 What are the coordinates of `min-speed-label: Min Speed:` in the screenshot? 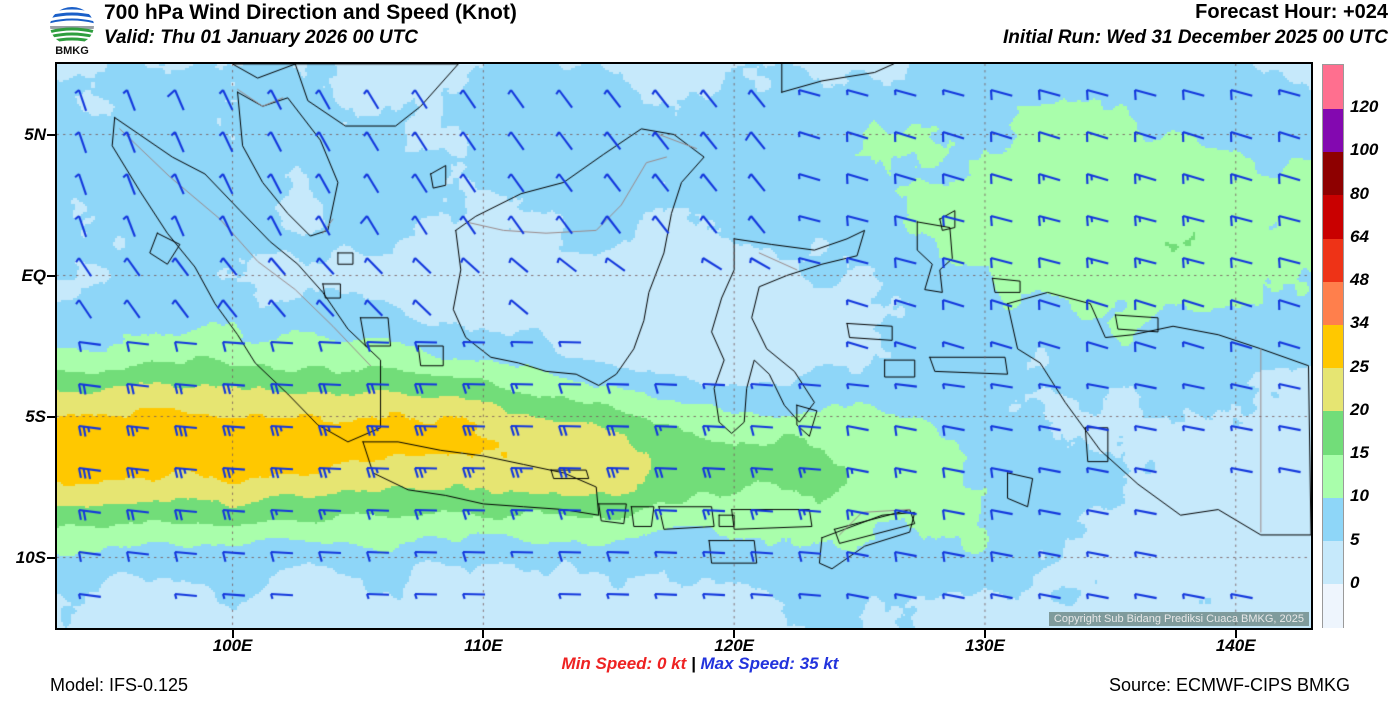 It's located at (607, 663).